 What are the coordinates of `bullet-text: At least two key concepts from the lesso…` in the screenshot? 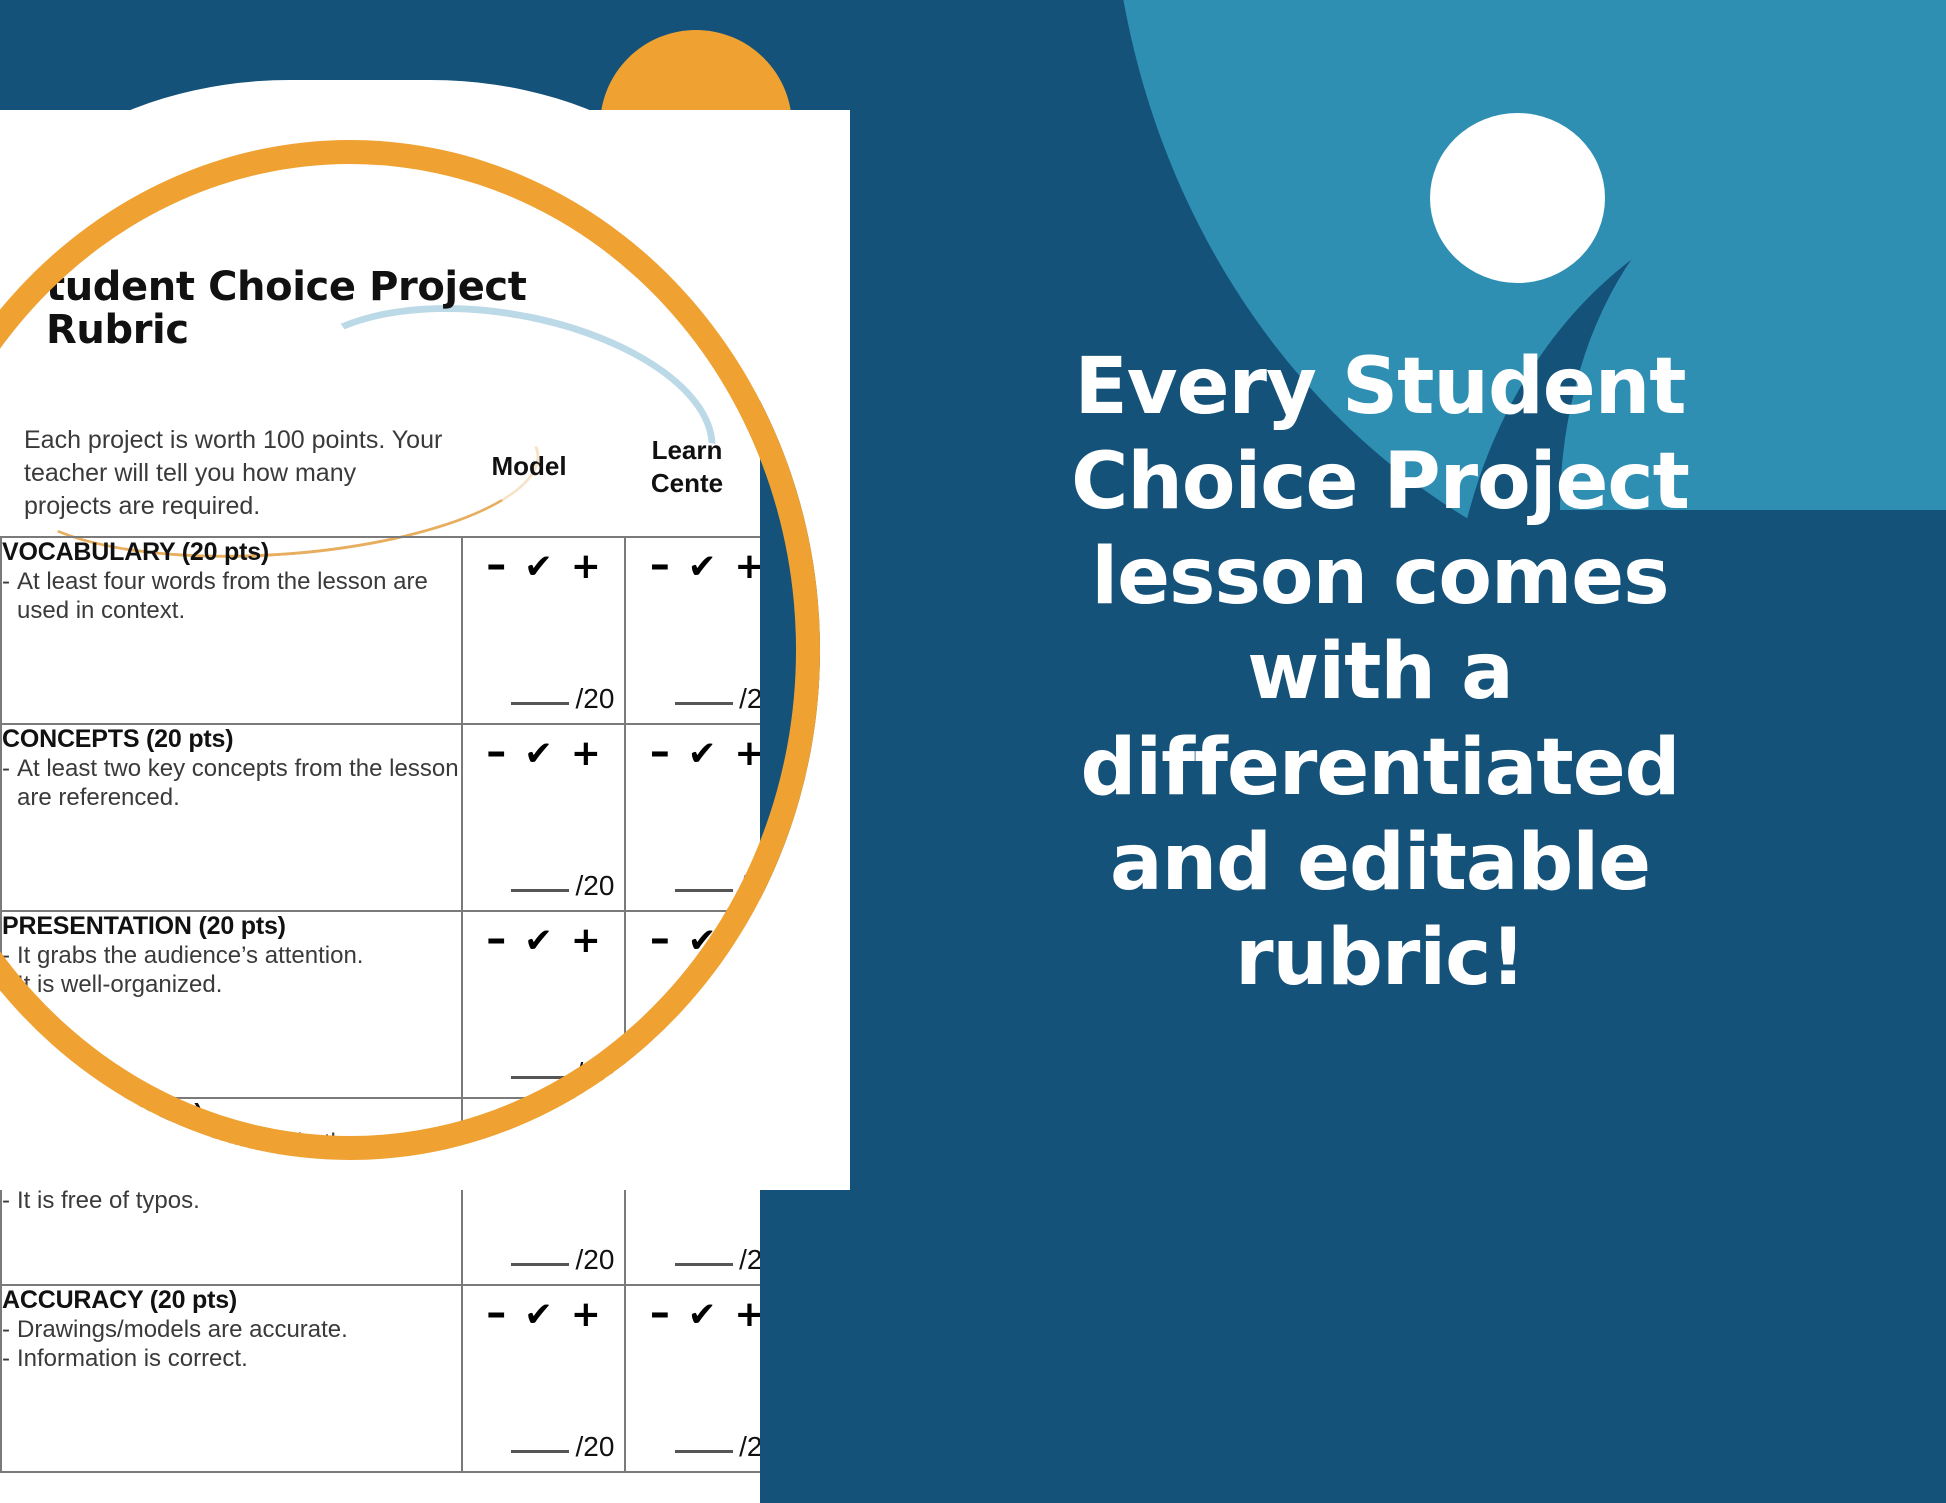 It's located at (238, 783).